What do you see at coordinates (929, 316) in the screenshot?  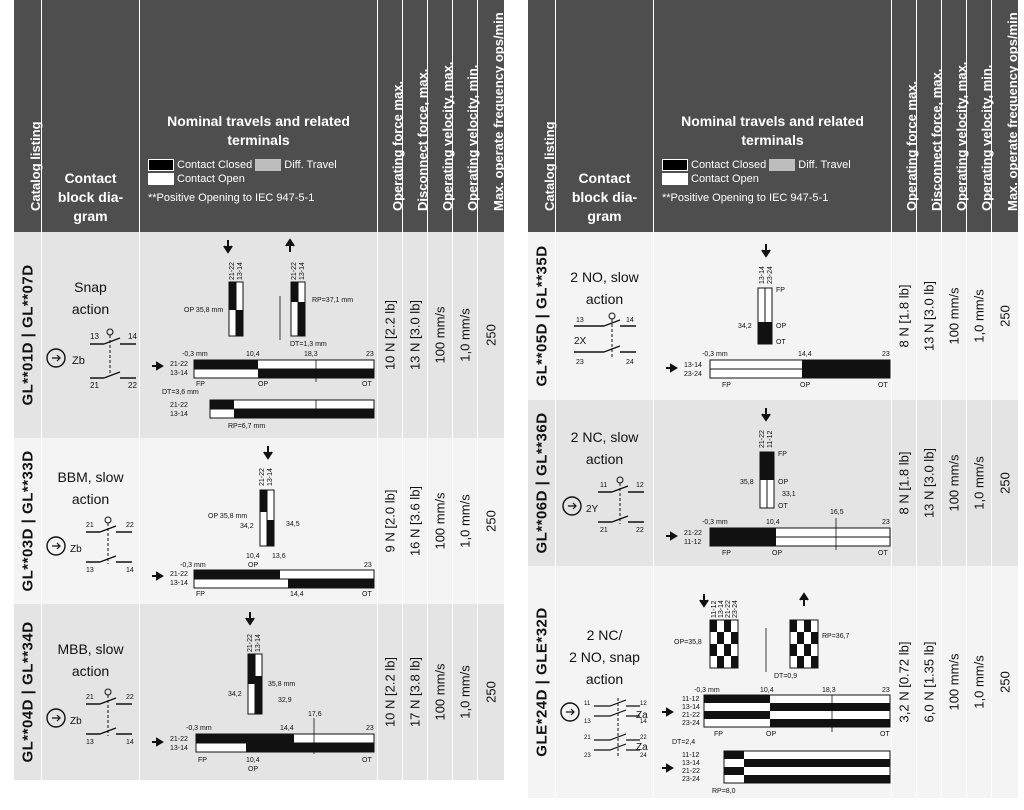 I see `disc-force-value: 13 N [3.0 lb]` at bounding box center [929, 316].